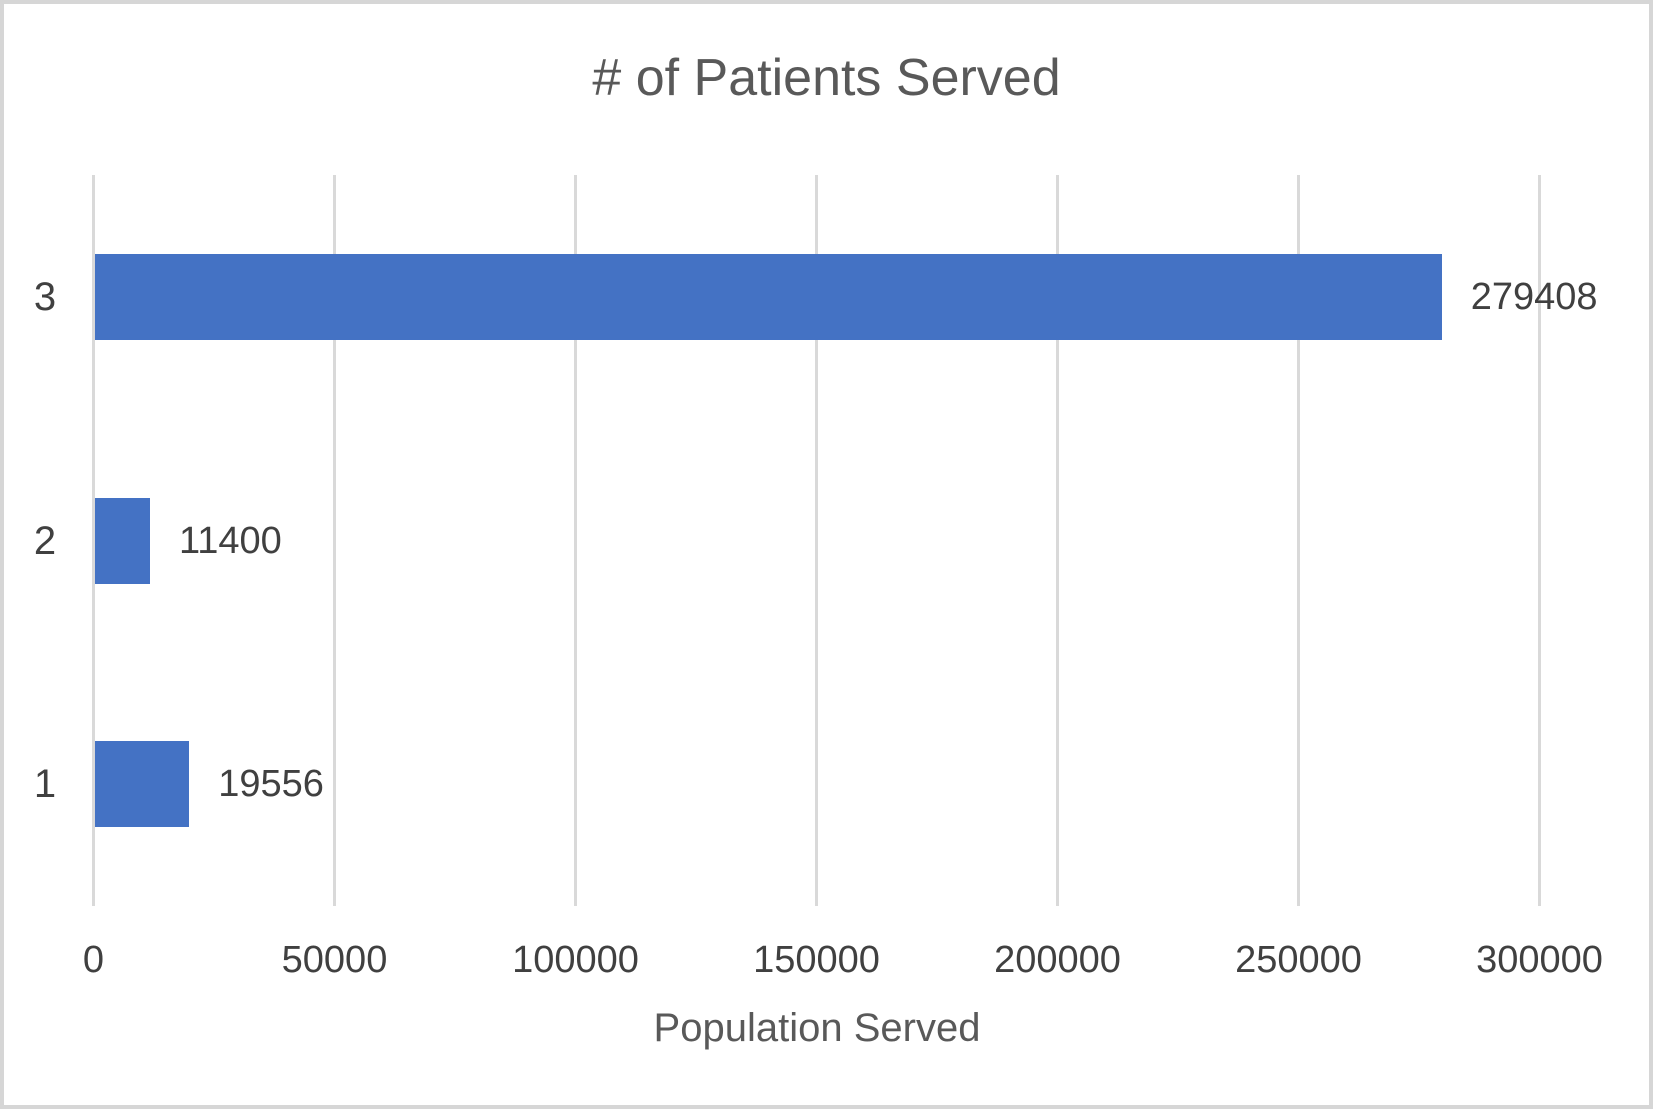 Image resolution: width=1653 pixels, height=1109 pixels. I want to click on bar-data-label: 11400, so click(230, 540).